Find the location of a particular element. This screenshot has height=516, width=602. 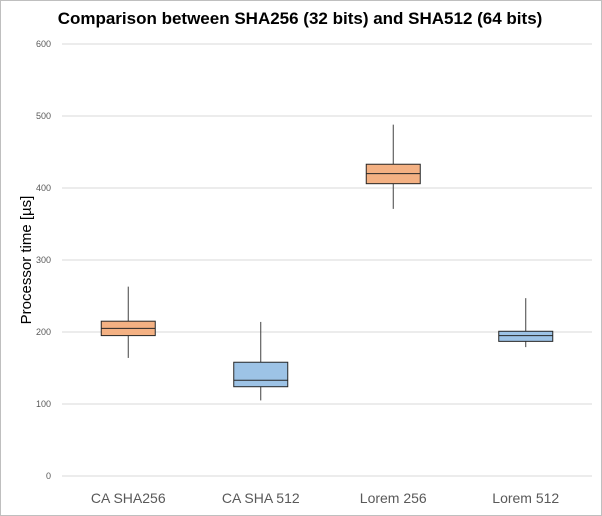

y-tick-label: 400 is located at coordinates (43, 188).